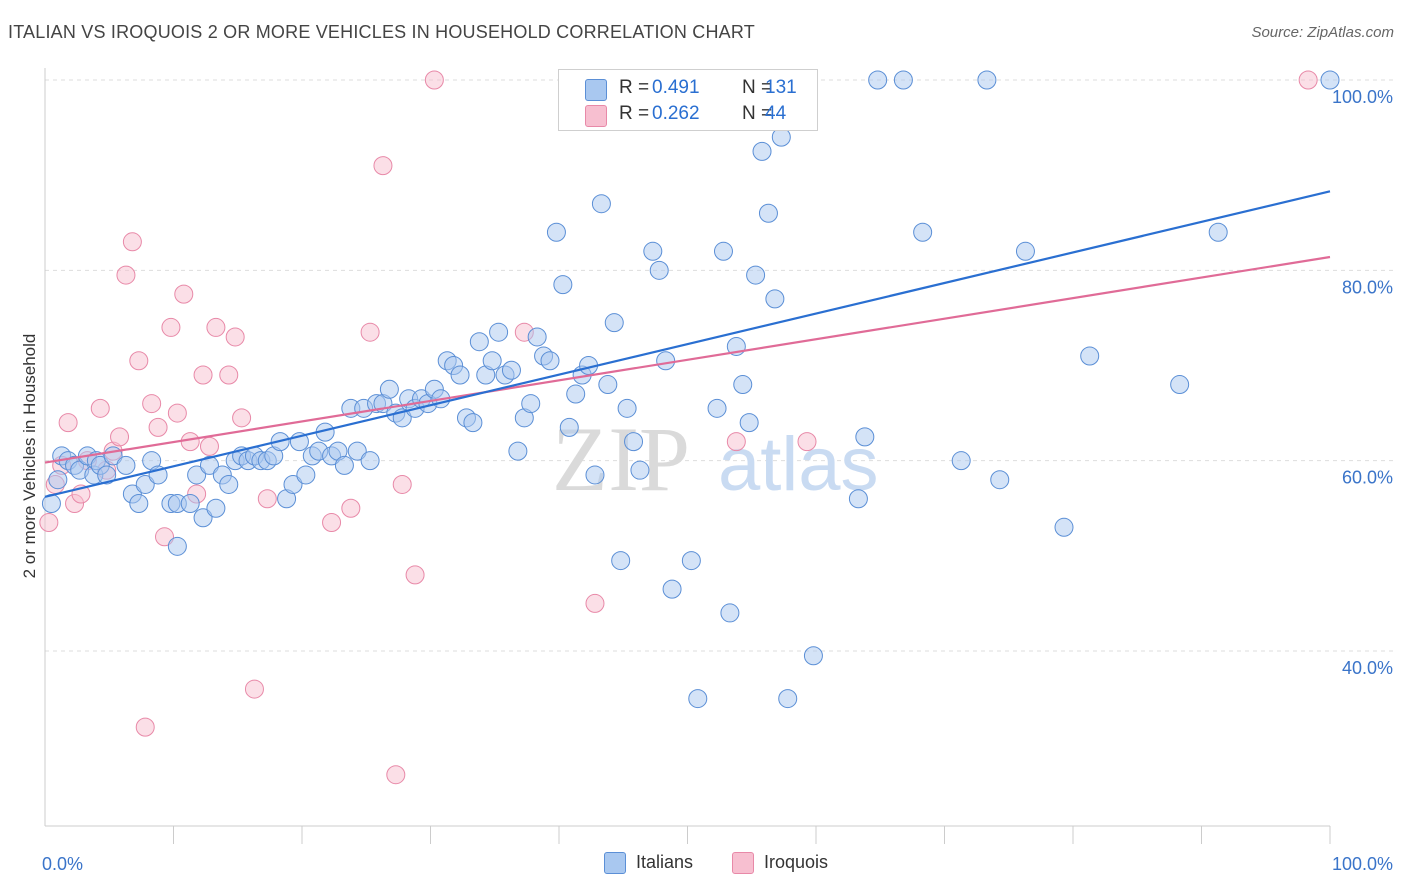 This screenshot has height=892, width=1406. Describe the element at coordinates (1367, 668) in the screenshot. I see `y-tick-label: 40.0%` at that location.